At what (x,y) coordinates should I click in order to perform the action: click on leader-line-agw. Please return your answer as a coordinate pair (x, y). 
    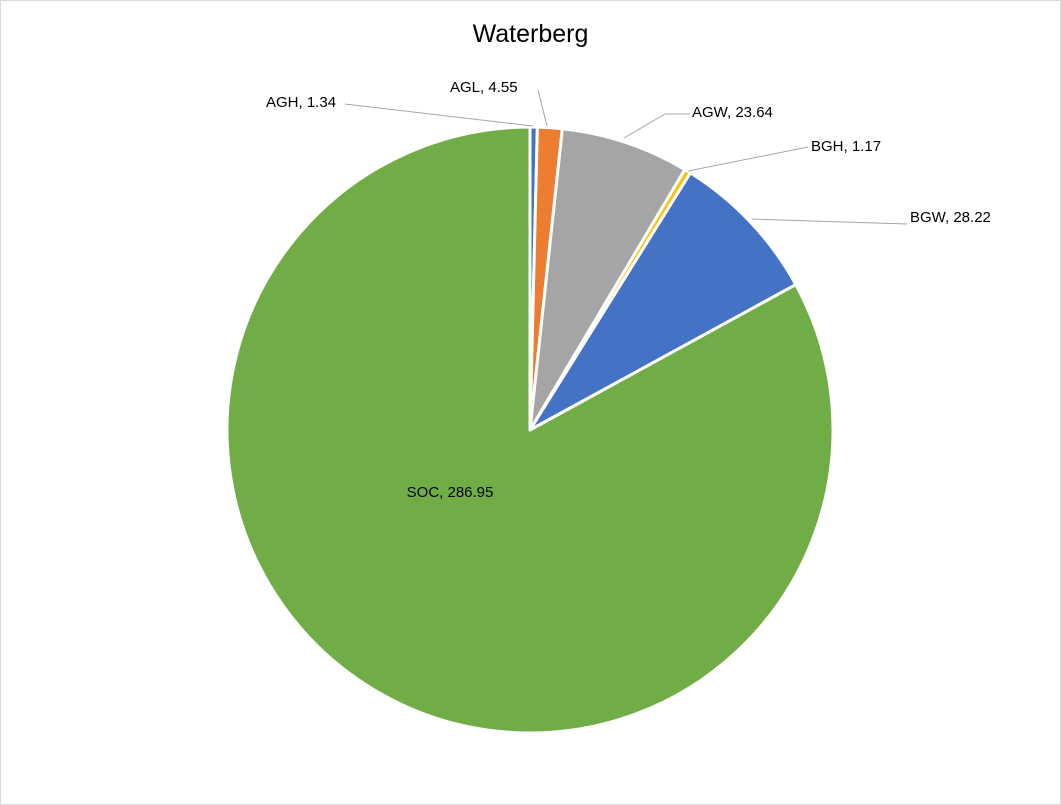
    Looking at the image, I should click on (656, 126).